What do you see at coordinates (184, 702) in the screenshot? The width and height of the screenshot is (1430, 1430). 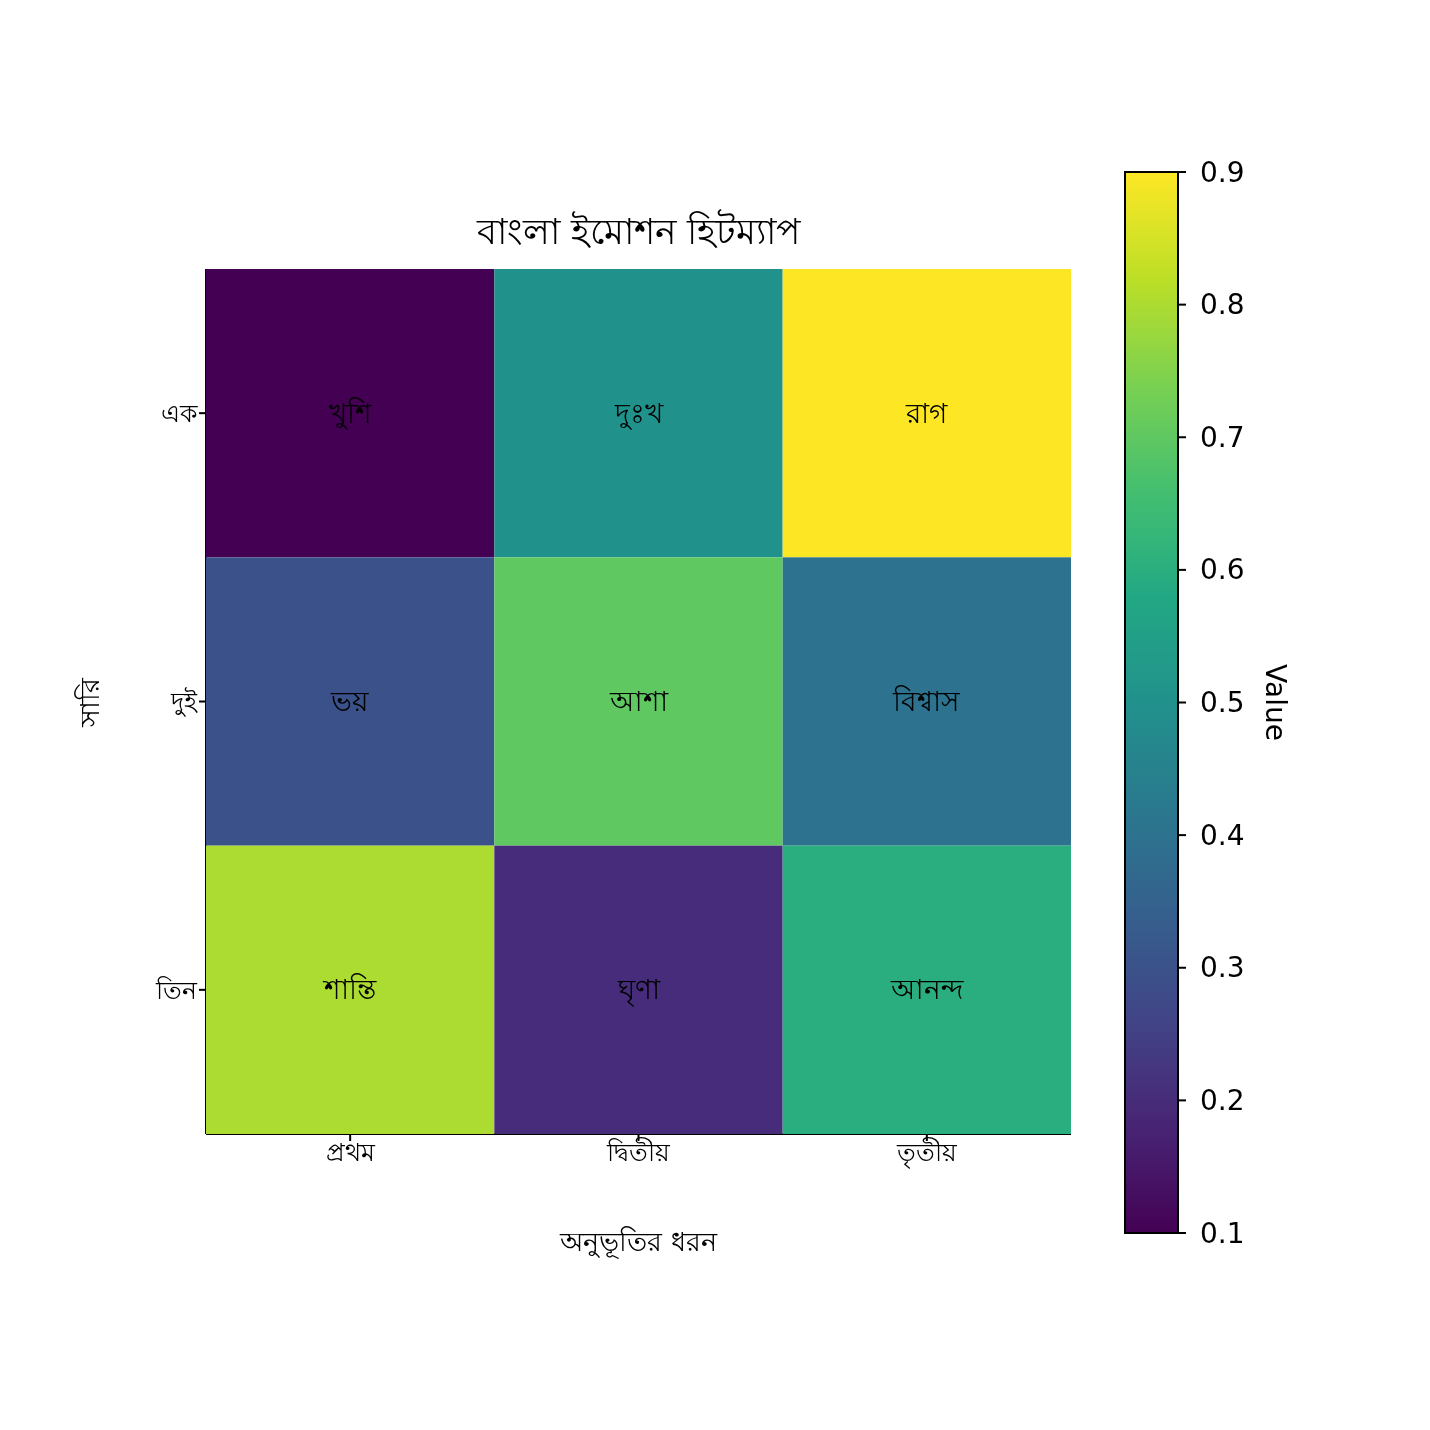 I see `y-tick-label: দুই` at bounding box center [184, 702].